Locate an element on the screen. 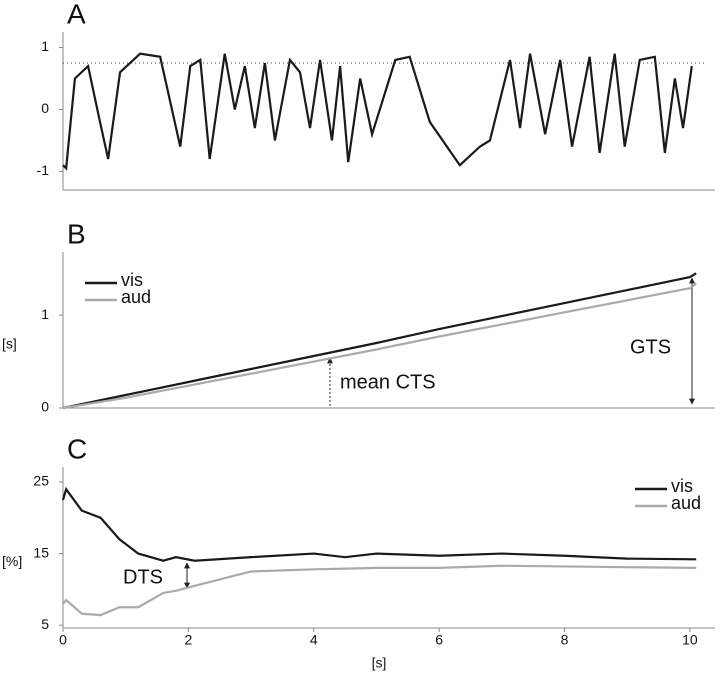  x-tick-label: 8 is located at coordinates (565, 640).